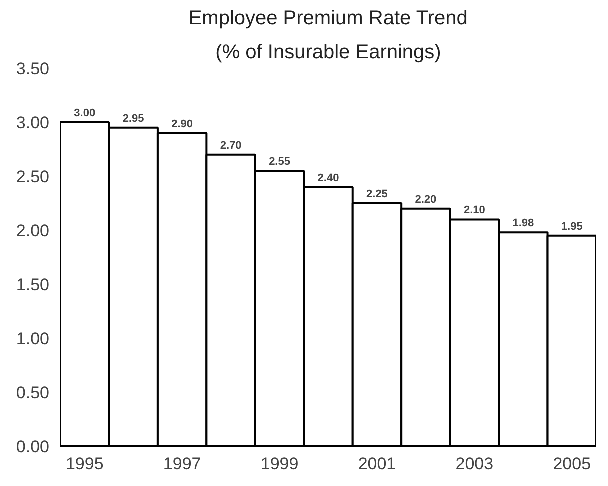 The width and height of the screenshot is (608, 486). What do you see at coordinates (572, 226) in the screenshot?
I see `data-label: 1.95` at bounding box center [572, 226].